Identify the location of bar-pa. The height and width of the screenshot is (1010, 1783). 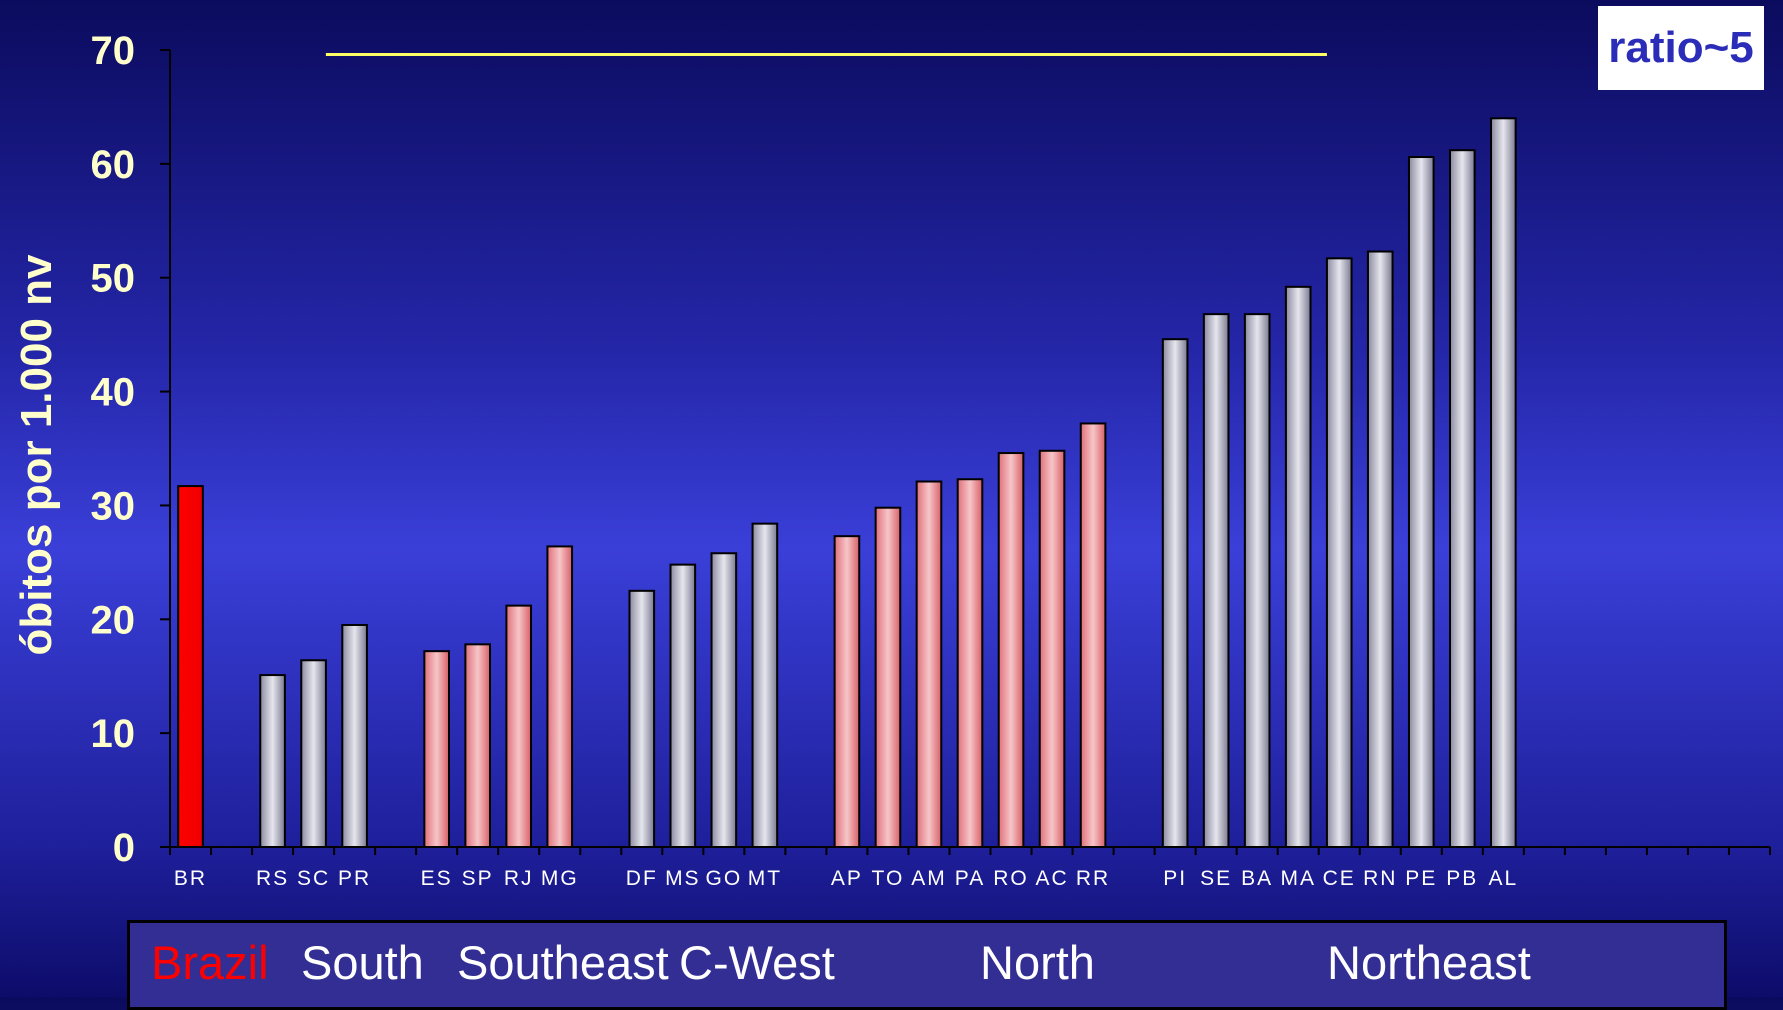
(970, 663).